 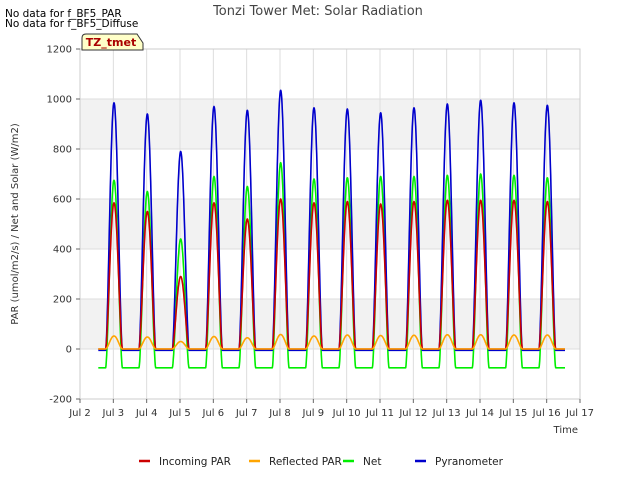 I want to click on x-tick-label: Jul 2, so click(x=79, y=413).